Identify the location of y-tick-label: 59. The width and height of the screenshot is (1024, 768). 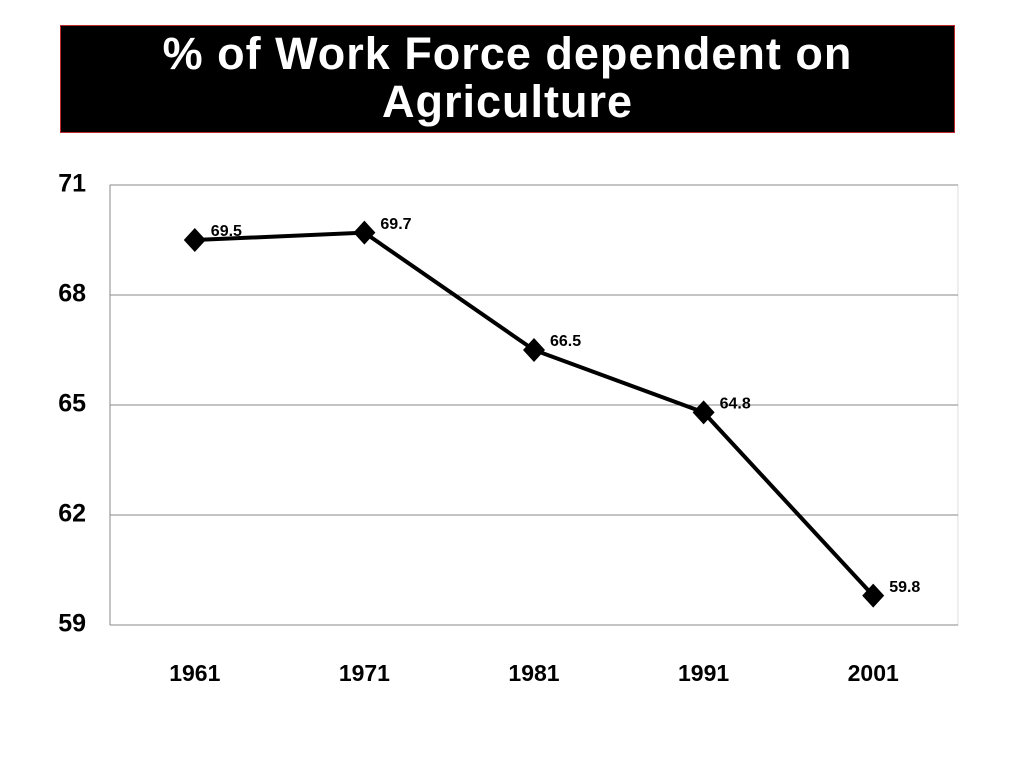
(72, 624).